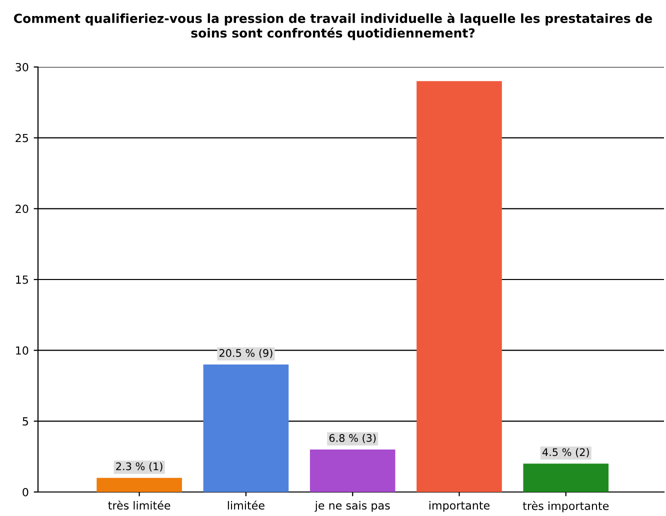  Describe the element at coordinates (22, 138) in the screenshot. I see `y-tick-label: 25` at that location.